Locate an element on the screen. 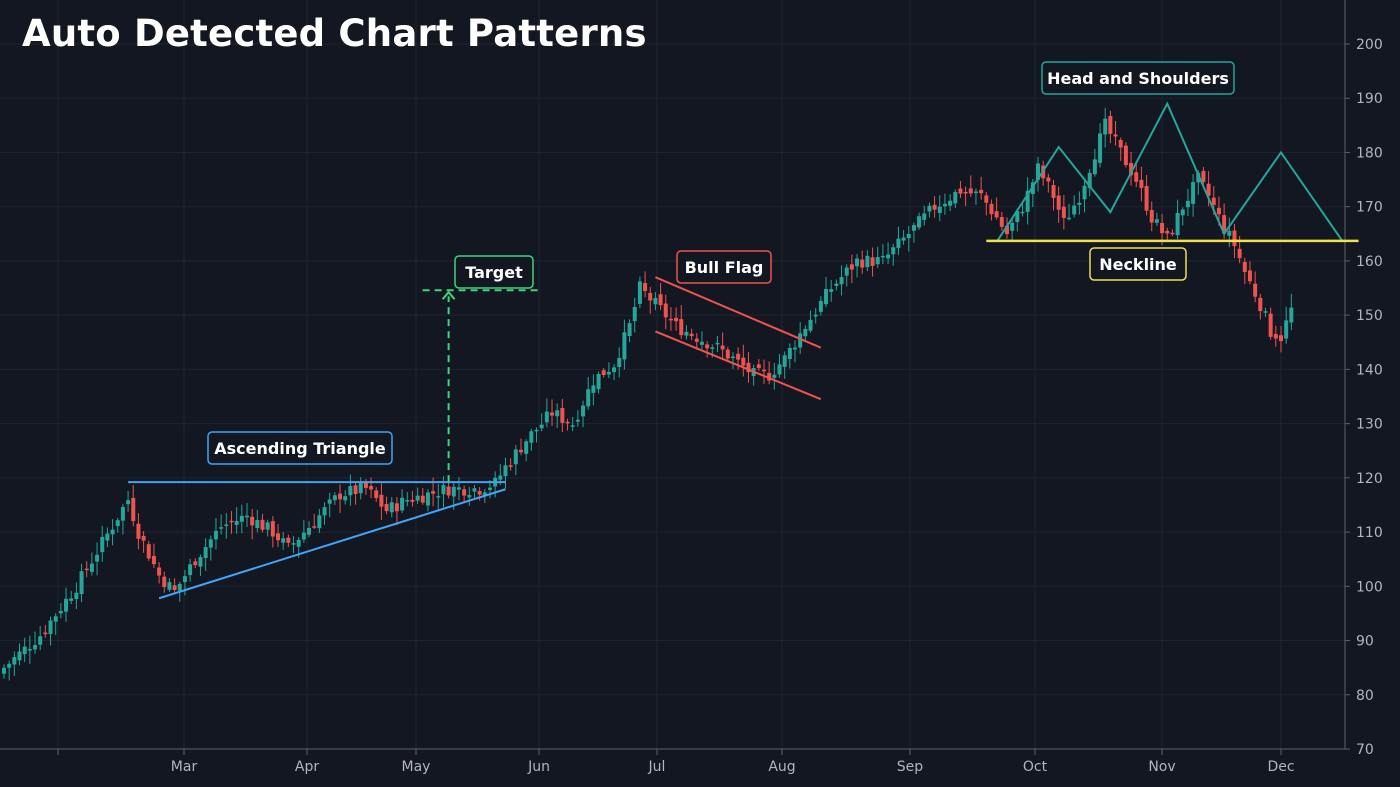 The height and width of the screenshot is (787, 1400). neckline-label-text: Neckline is located at coordinates (1138, 264).